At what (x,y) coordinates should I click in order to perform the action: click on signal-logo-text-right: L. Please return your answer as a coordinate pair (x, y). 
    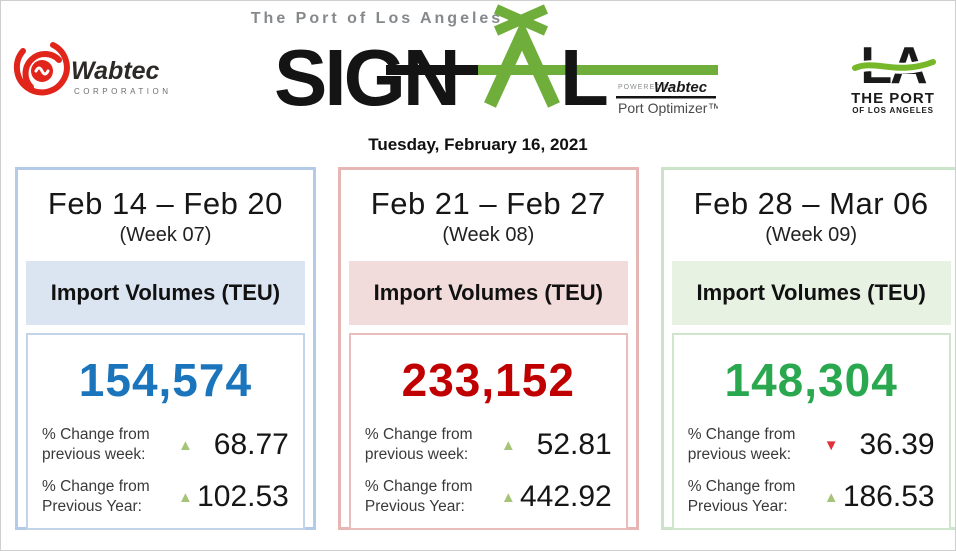
    Looking at the image, I should click on (584, 77).